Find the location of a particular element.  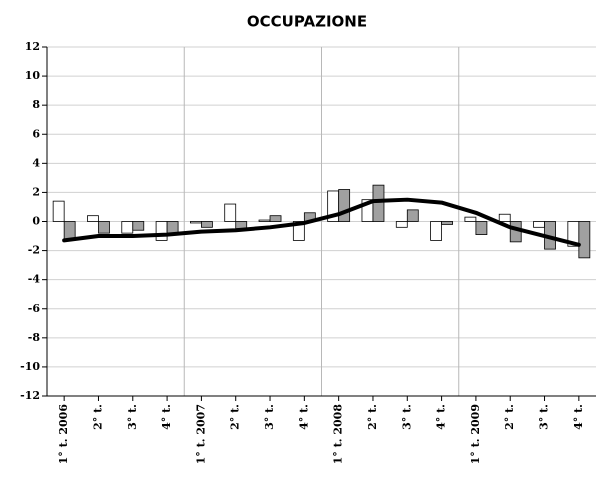

y-tick-label: 0 is located at coordinates (36, 221).